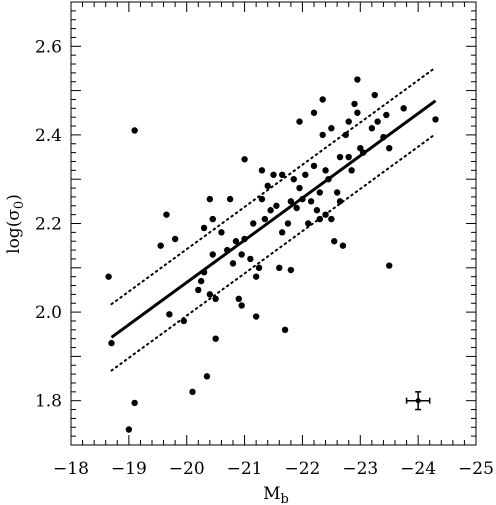 The width and height of the screenshot is (496, 505). Describe the element at coordinates (476, 469) in the screenshot. I see `x-tick-label: −25` at that location.